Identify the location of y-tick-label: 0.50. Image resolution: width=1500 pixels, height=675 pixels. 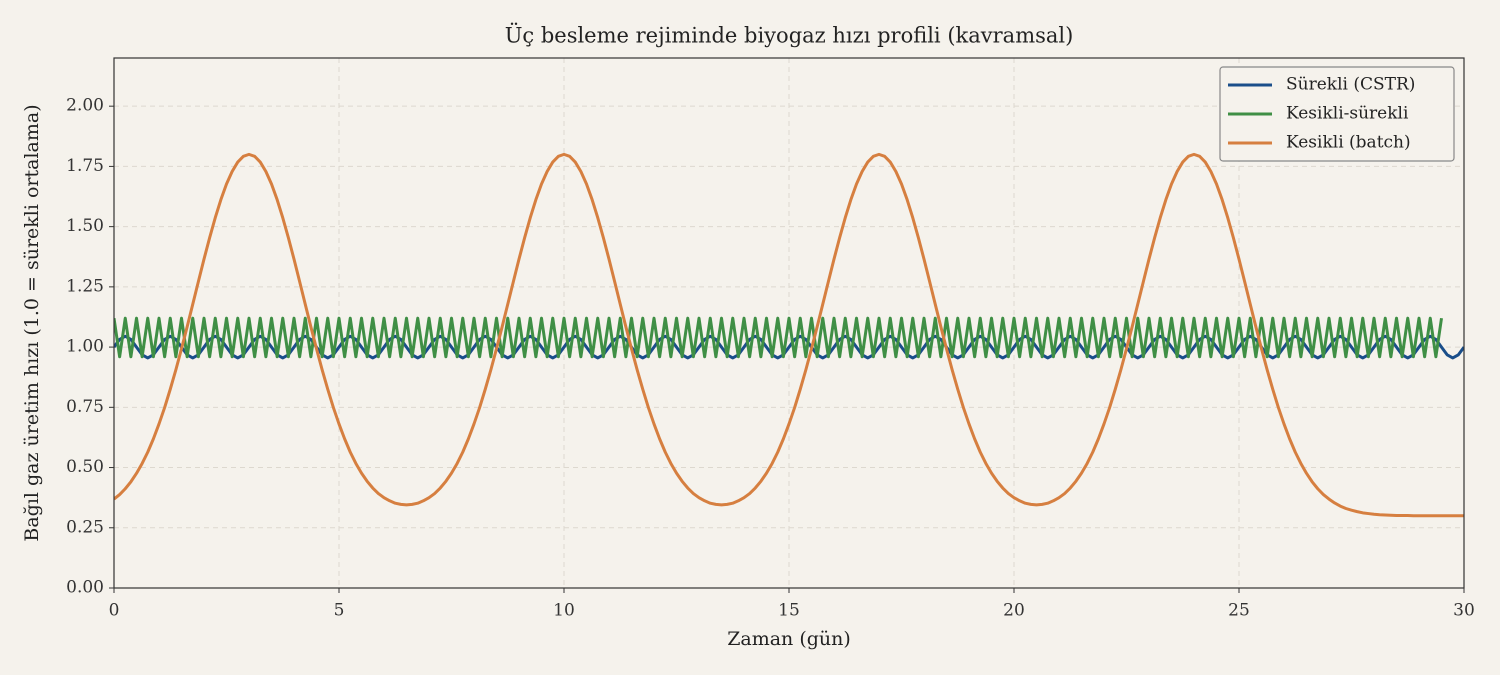
(85, 467).